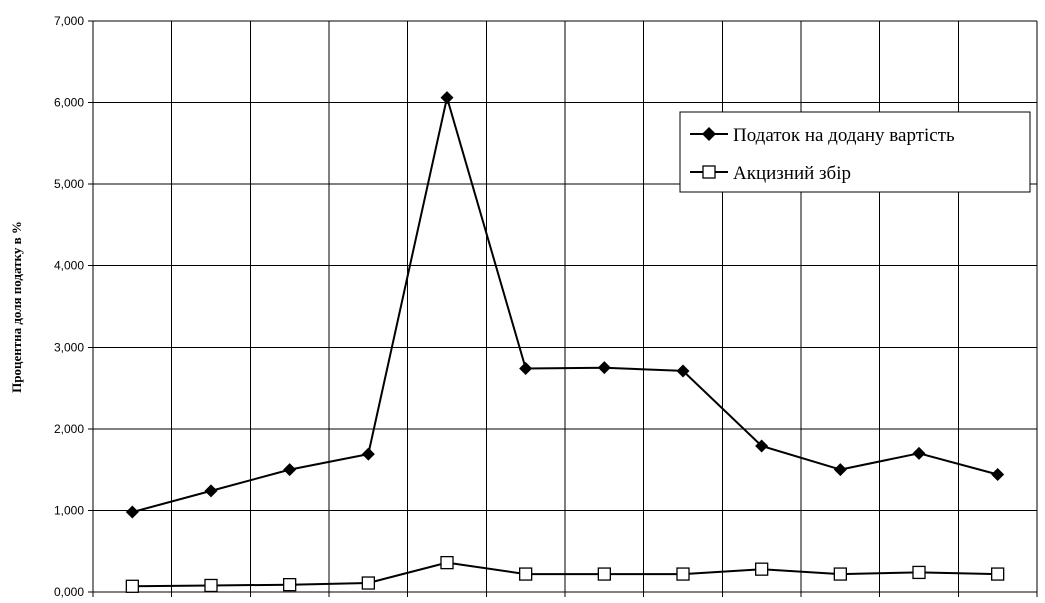 This screenshot has width=1045, height=603. I want to click on legend-box, so click(855, 152).